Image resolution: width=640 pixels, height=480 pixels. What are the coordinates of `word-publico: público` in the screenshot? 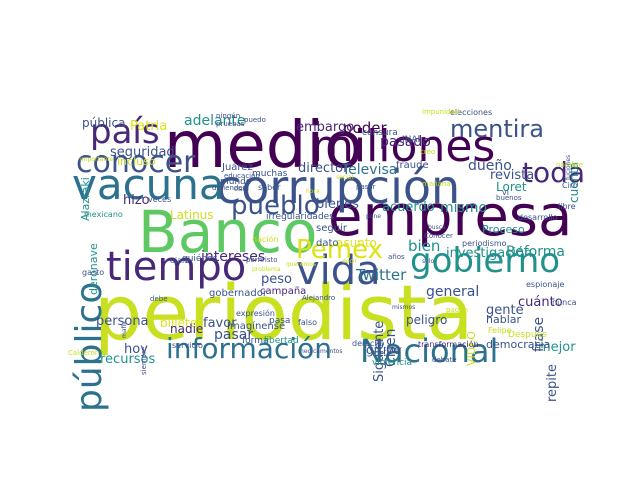 It's located at (89, 347).